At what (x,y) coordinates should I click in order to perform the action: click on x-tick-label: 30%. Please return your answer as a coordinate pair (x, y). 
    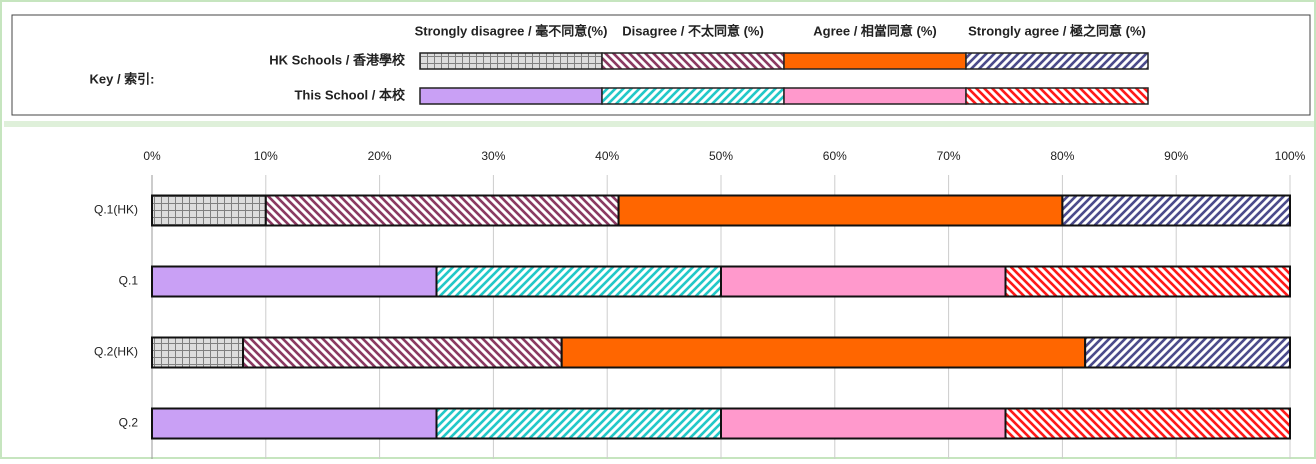
    Looking at the image, I should click on (493, 156).